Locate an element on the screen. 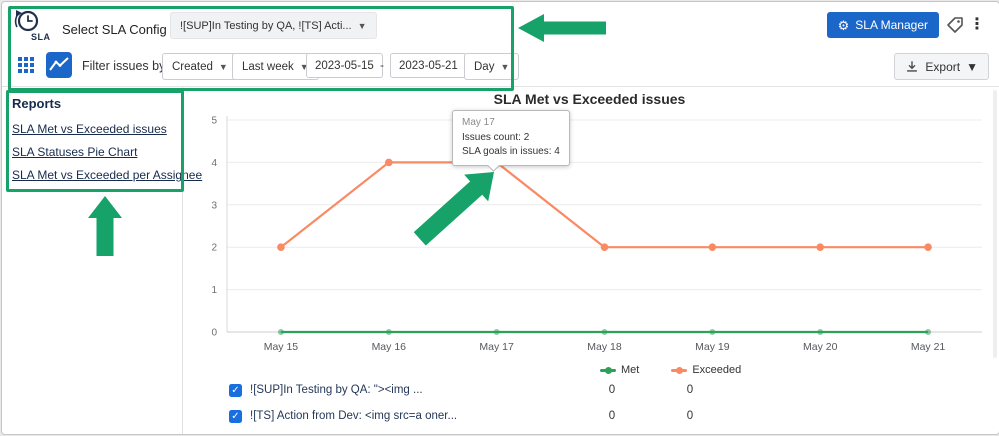  tag-icon is located at coordinates (955, 25).